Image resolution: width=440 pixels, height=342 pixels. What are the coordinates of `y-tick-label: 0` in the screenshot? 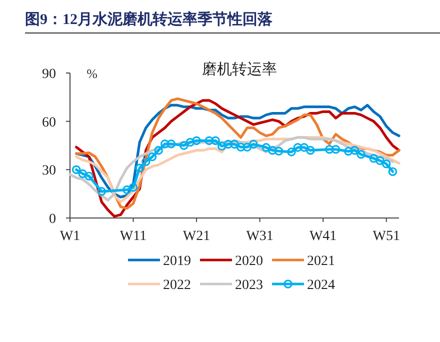 It's located at (52, 219).